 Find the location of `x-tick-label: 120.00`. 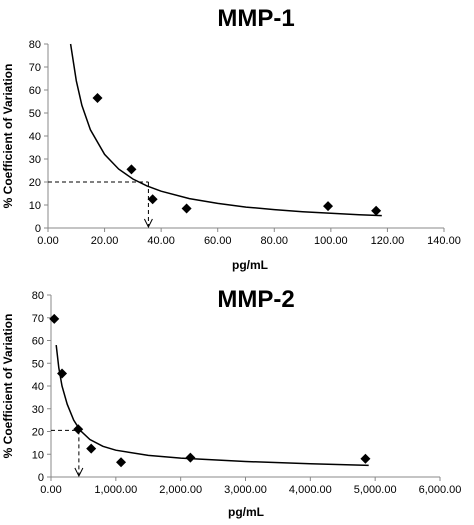

x-tick-label: 120.00 is located at coordinates (388, 241).